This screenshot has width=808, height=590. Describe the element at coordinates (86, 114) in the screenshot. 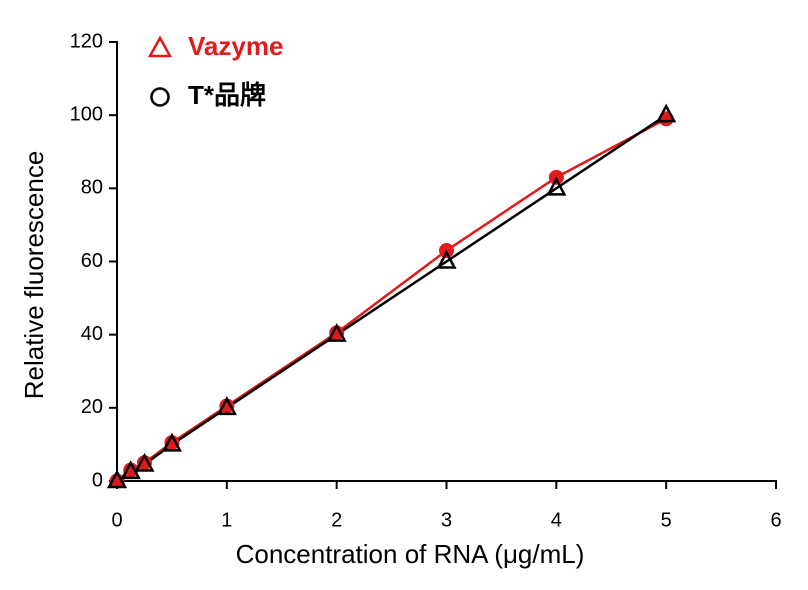

I see `y-tick-label: 100` at that location.